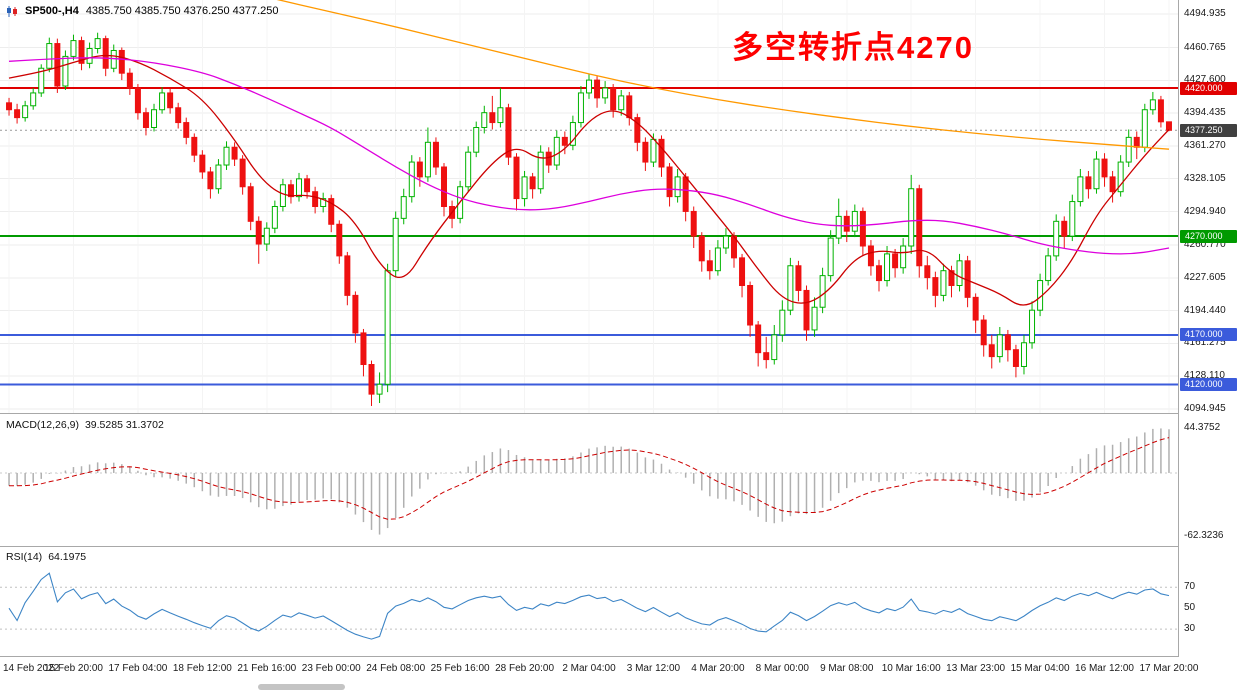 This screenshot has width=1241, height=691. Describe the element at coordinates (1205, 145) in the screenshot. I see `price-axis-label: 4361.270` at that location.